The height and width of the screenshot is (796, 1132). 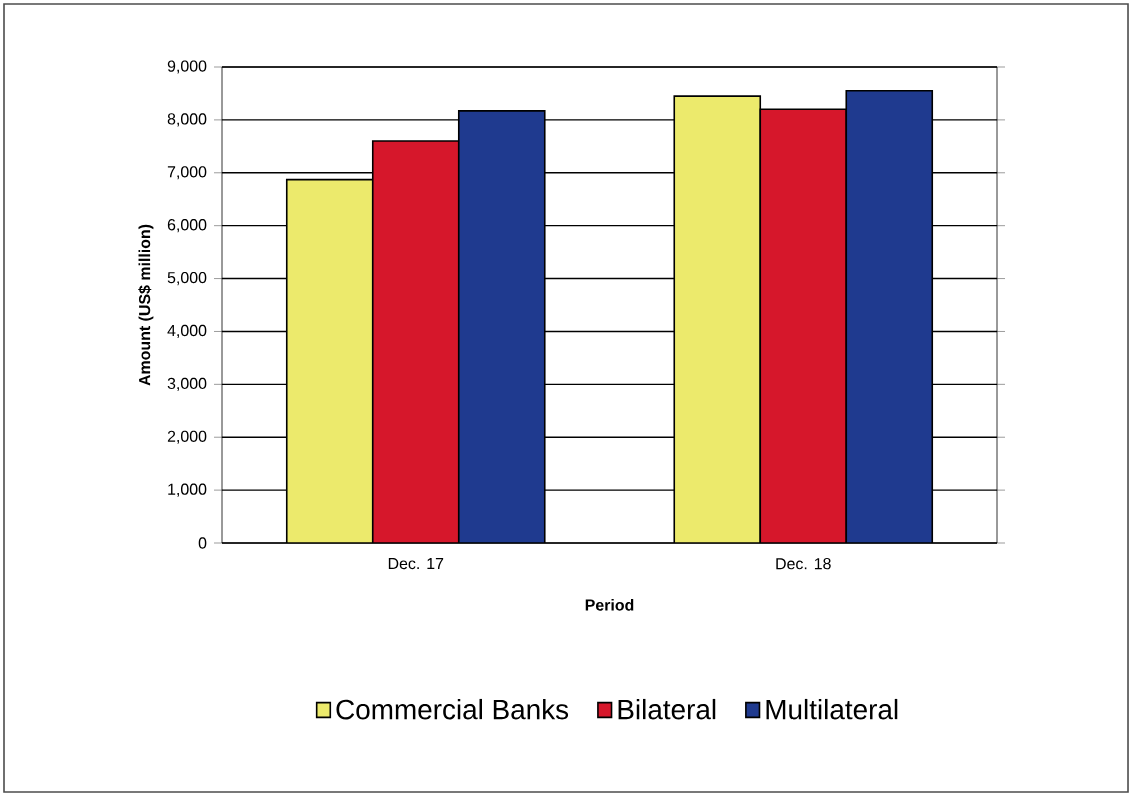 What do you see at coordinates (202, 543) in the screenshot?
I see `y-tick-label: 0` at bounding box center [202, 543].